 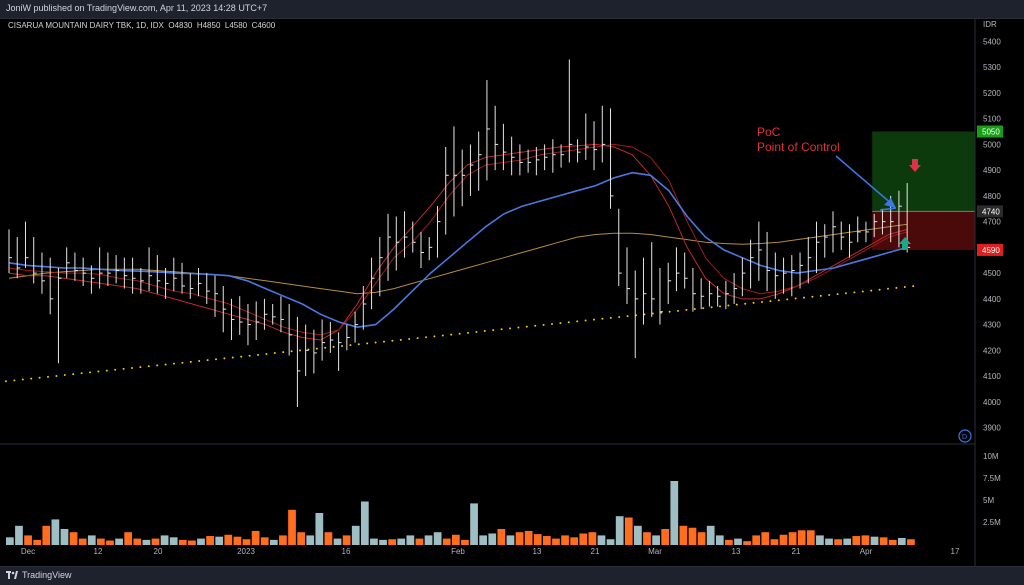 I want to click on stop-price-label: 4590, so click(x=991, y=250).